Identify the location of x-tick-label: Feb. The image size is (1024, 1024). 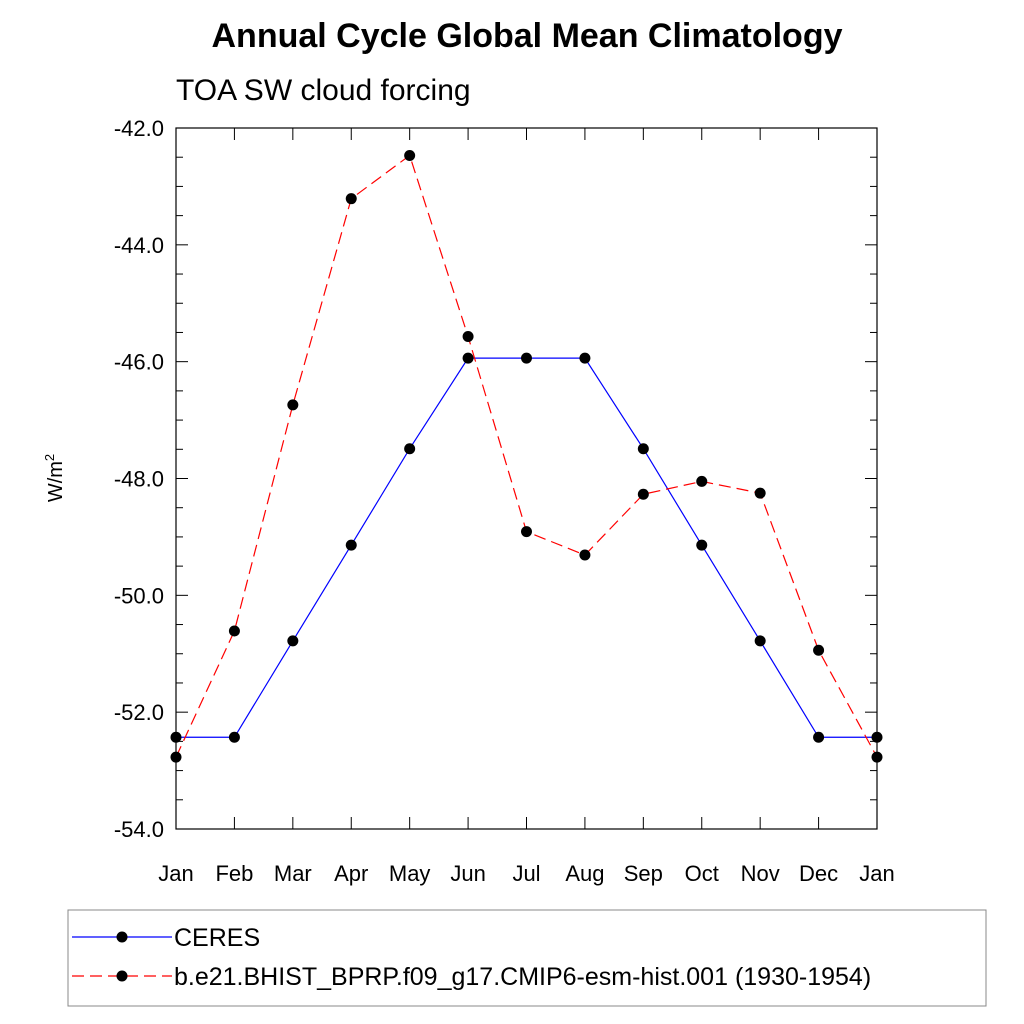
(234, 873).